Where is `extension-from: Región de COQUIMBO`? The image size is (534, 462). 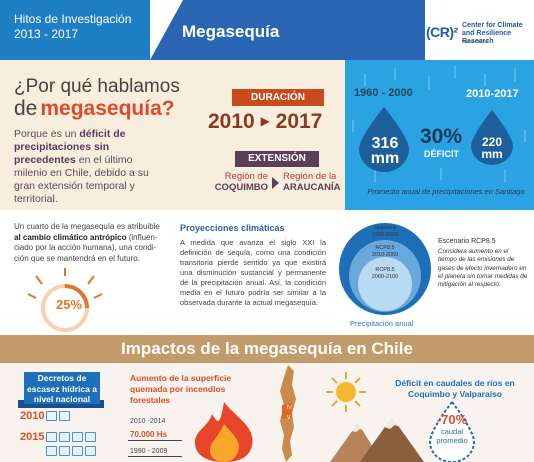
extension-from: Región de COQUIMBO is located at coordinates (237, 182).